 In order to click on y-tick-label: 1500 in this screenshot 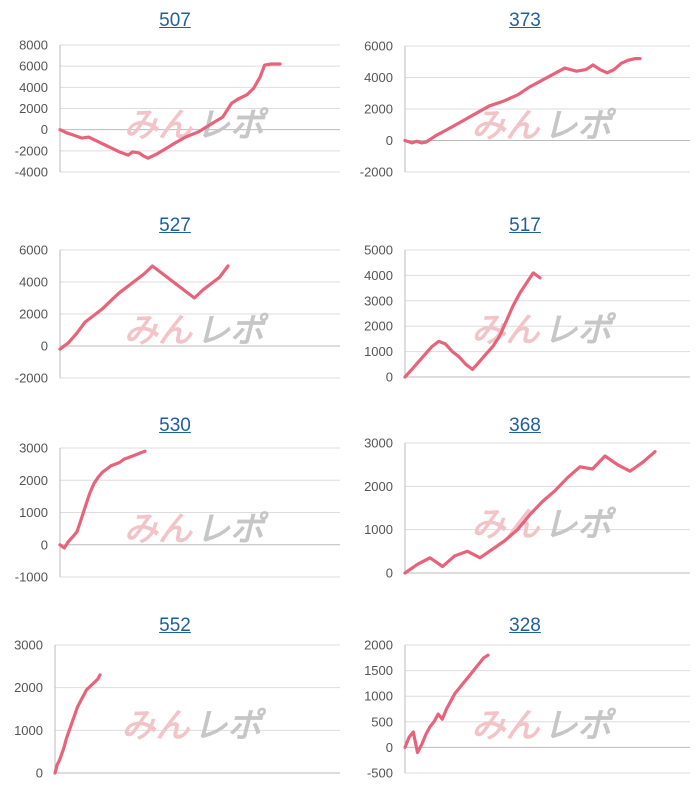, I will do `click(378, 670)`.